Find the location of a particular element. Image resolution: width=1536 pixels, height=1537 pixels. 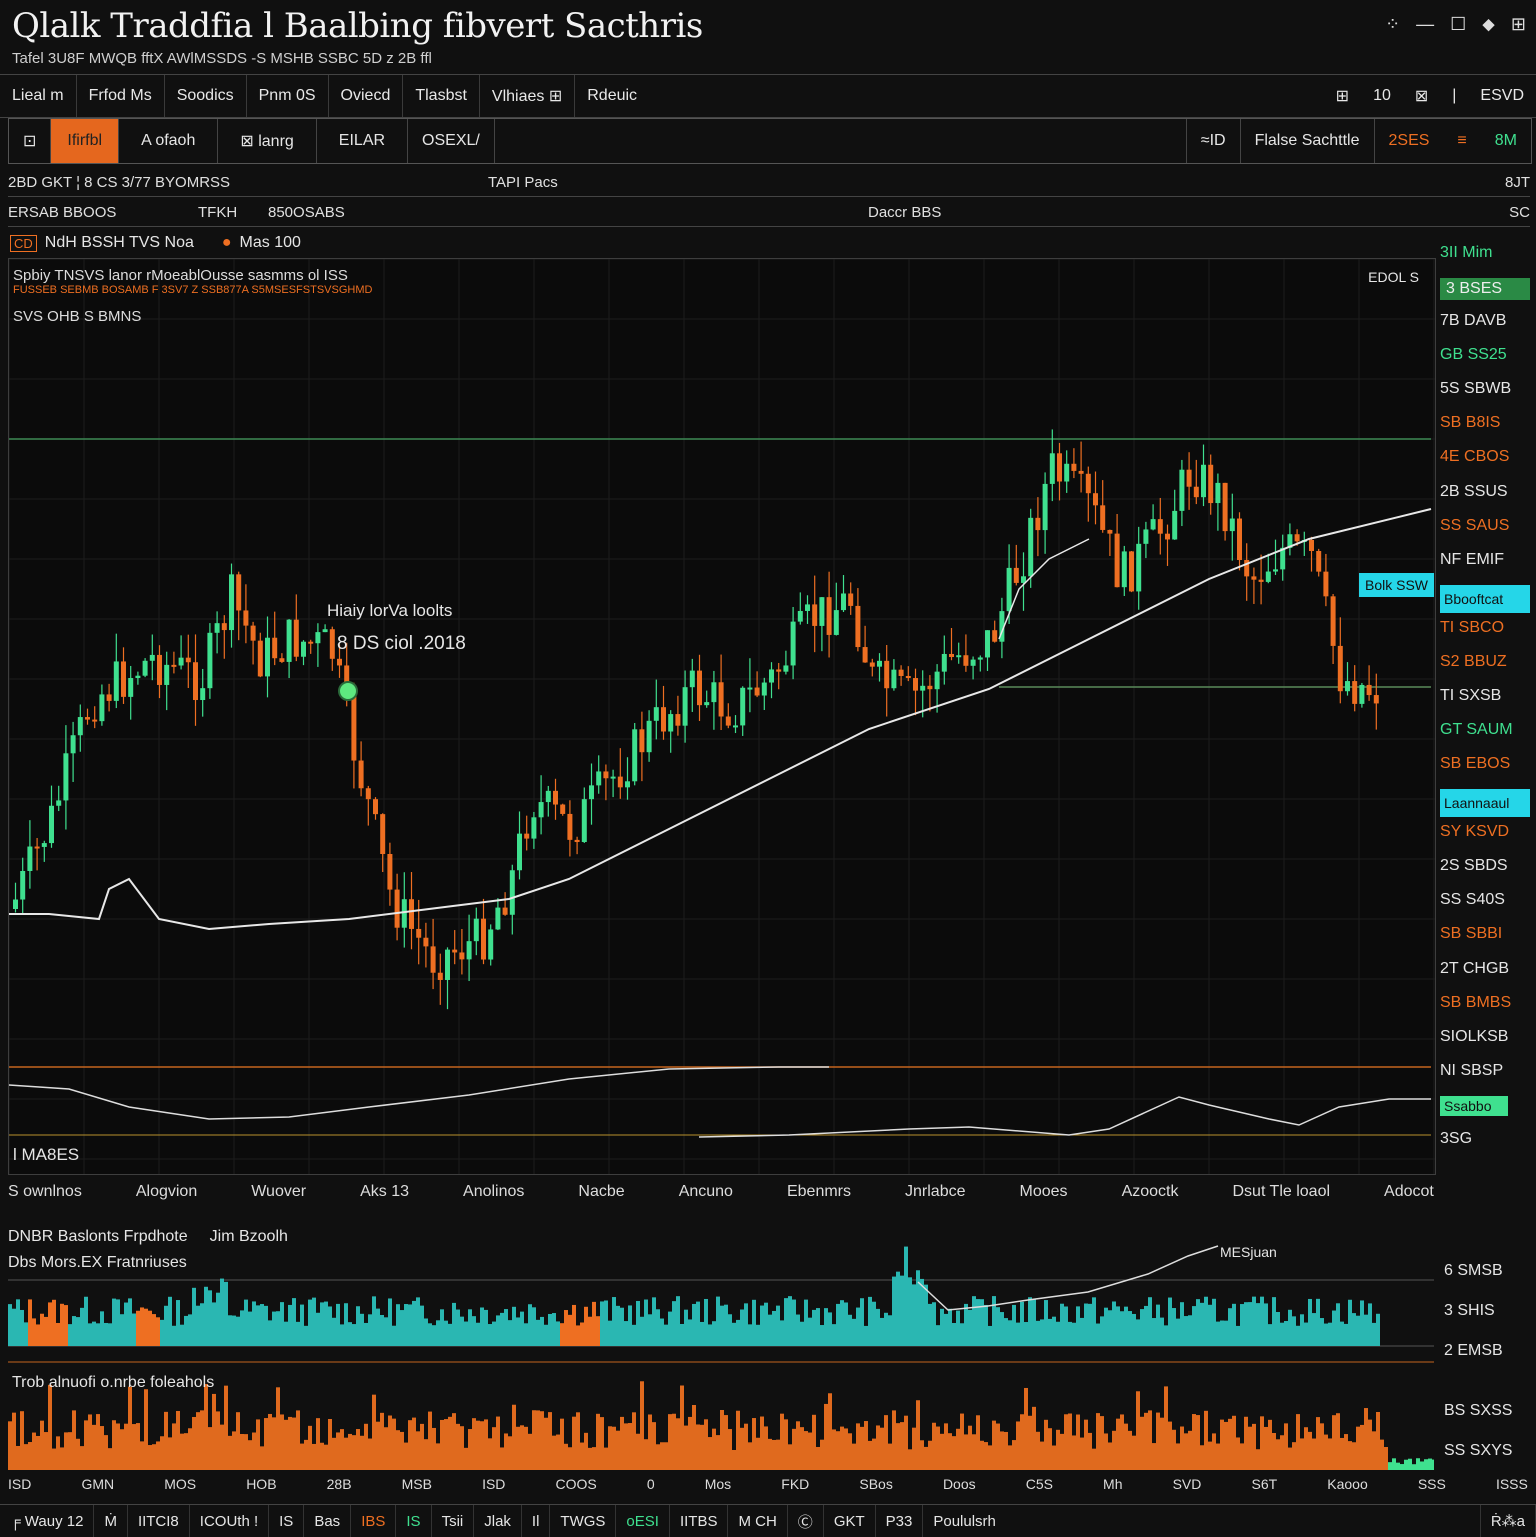

toolbar-icon: ⊡ is located at coordinates (30, 141).